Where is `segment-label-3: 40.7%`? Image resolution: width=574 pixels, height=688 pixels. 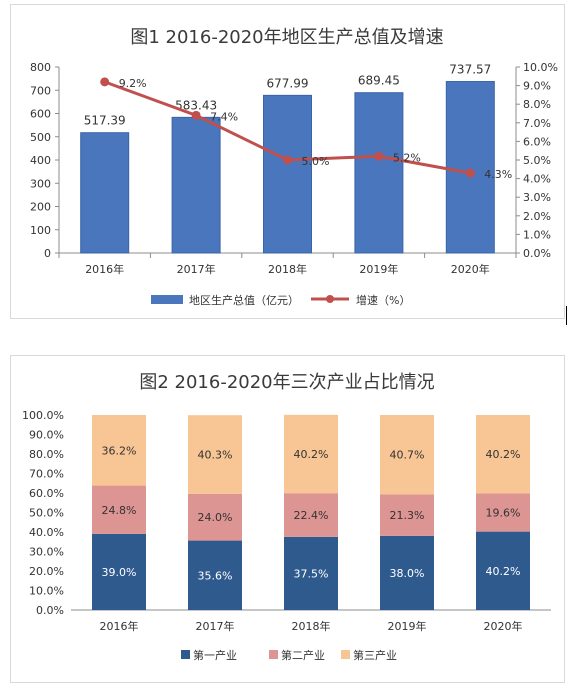
segment-label-3: 40.7% is located at coordinates (407, 455).